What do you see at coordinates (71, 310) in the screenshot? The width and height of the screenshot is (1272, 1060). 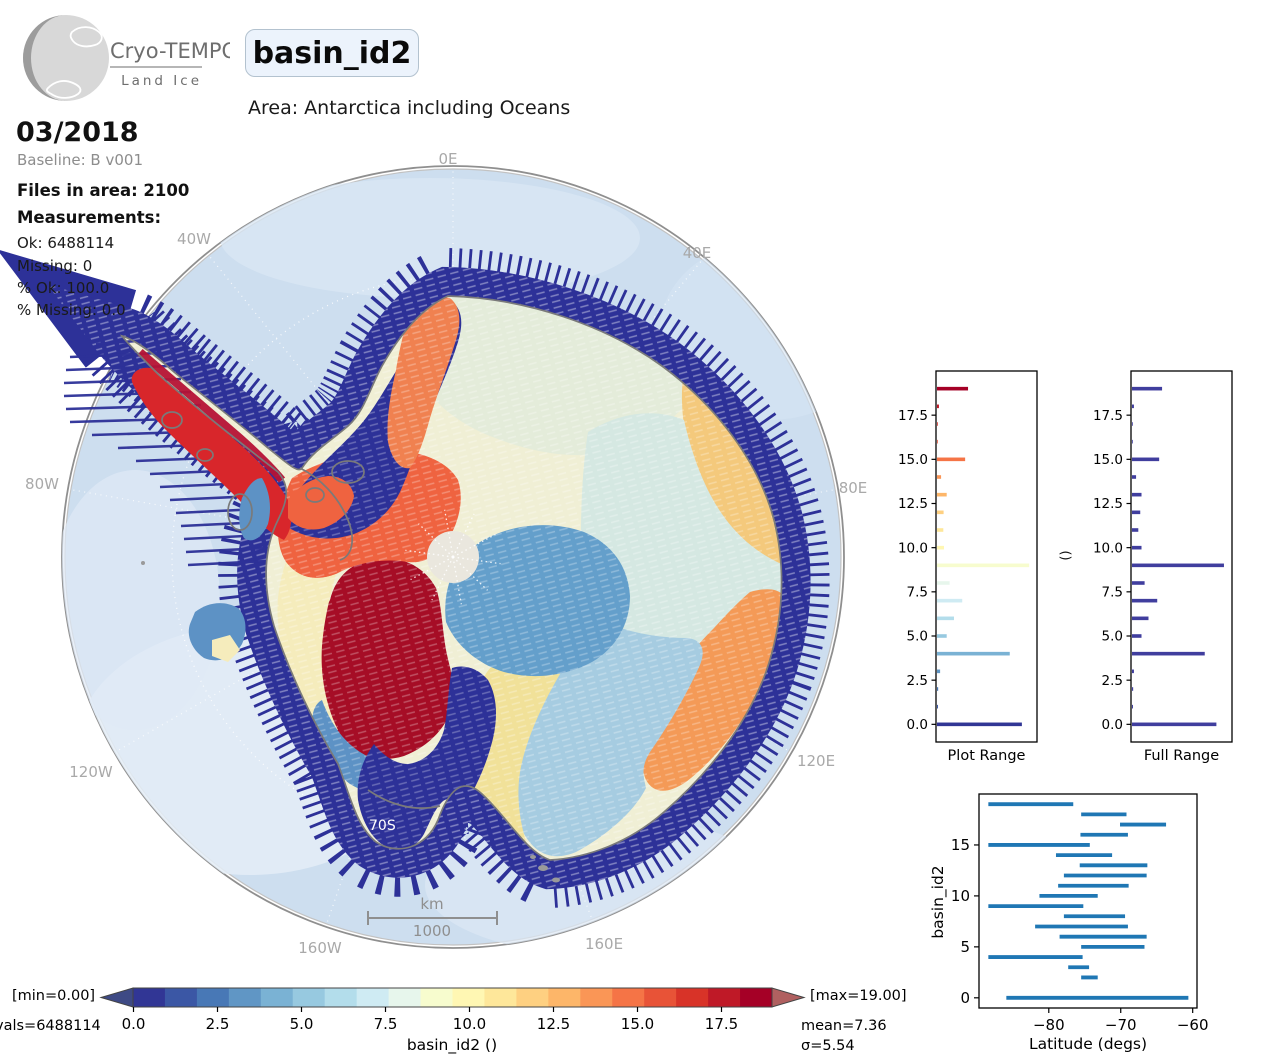 I see `stat-pct-missing: % Missing: 0.0` at bounding box center [71, 310].